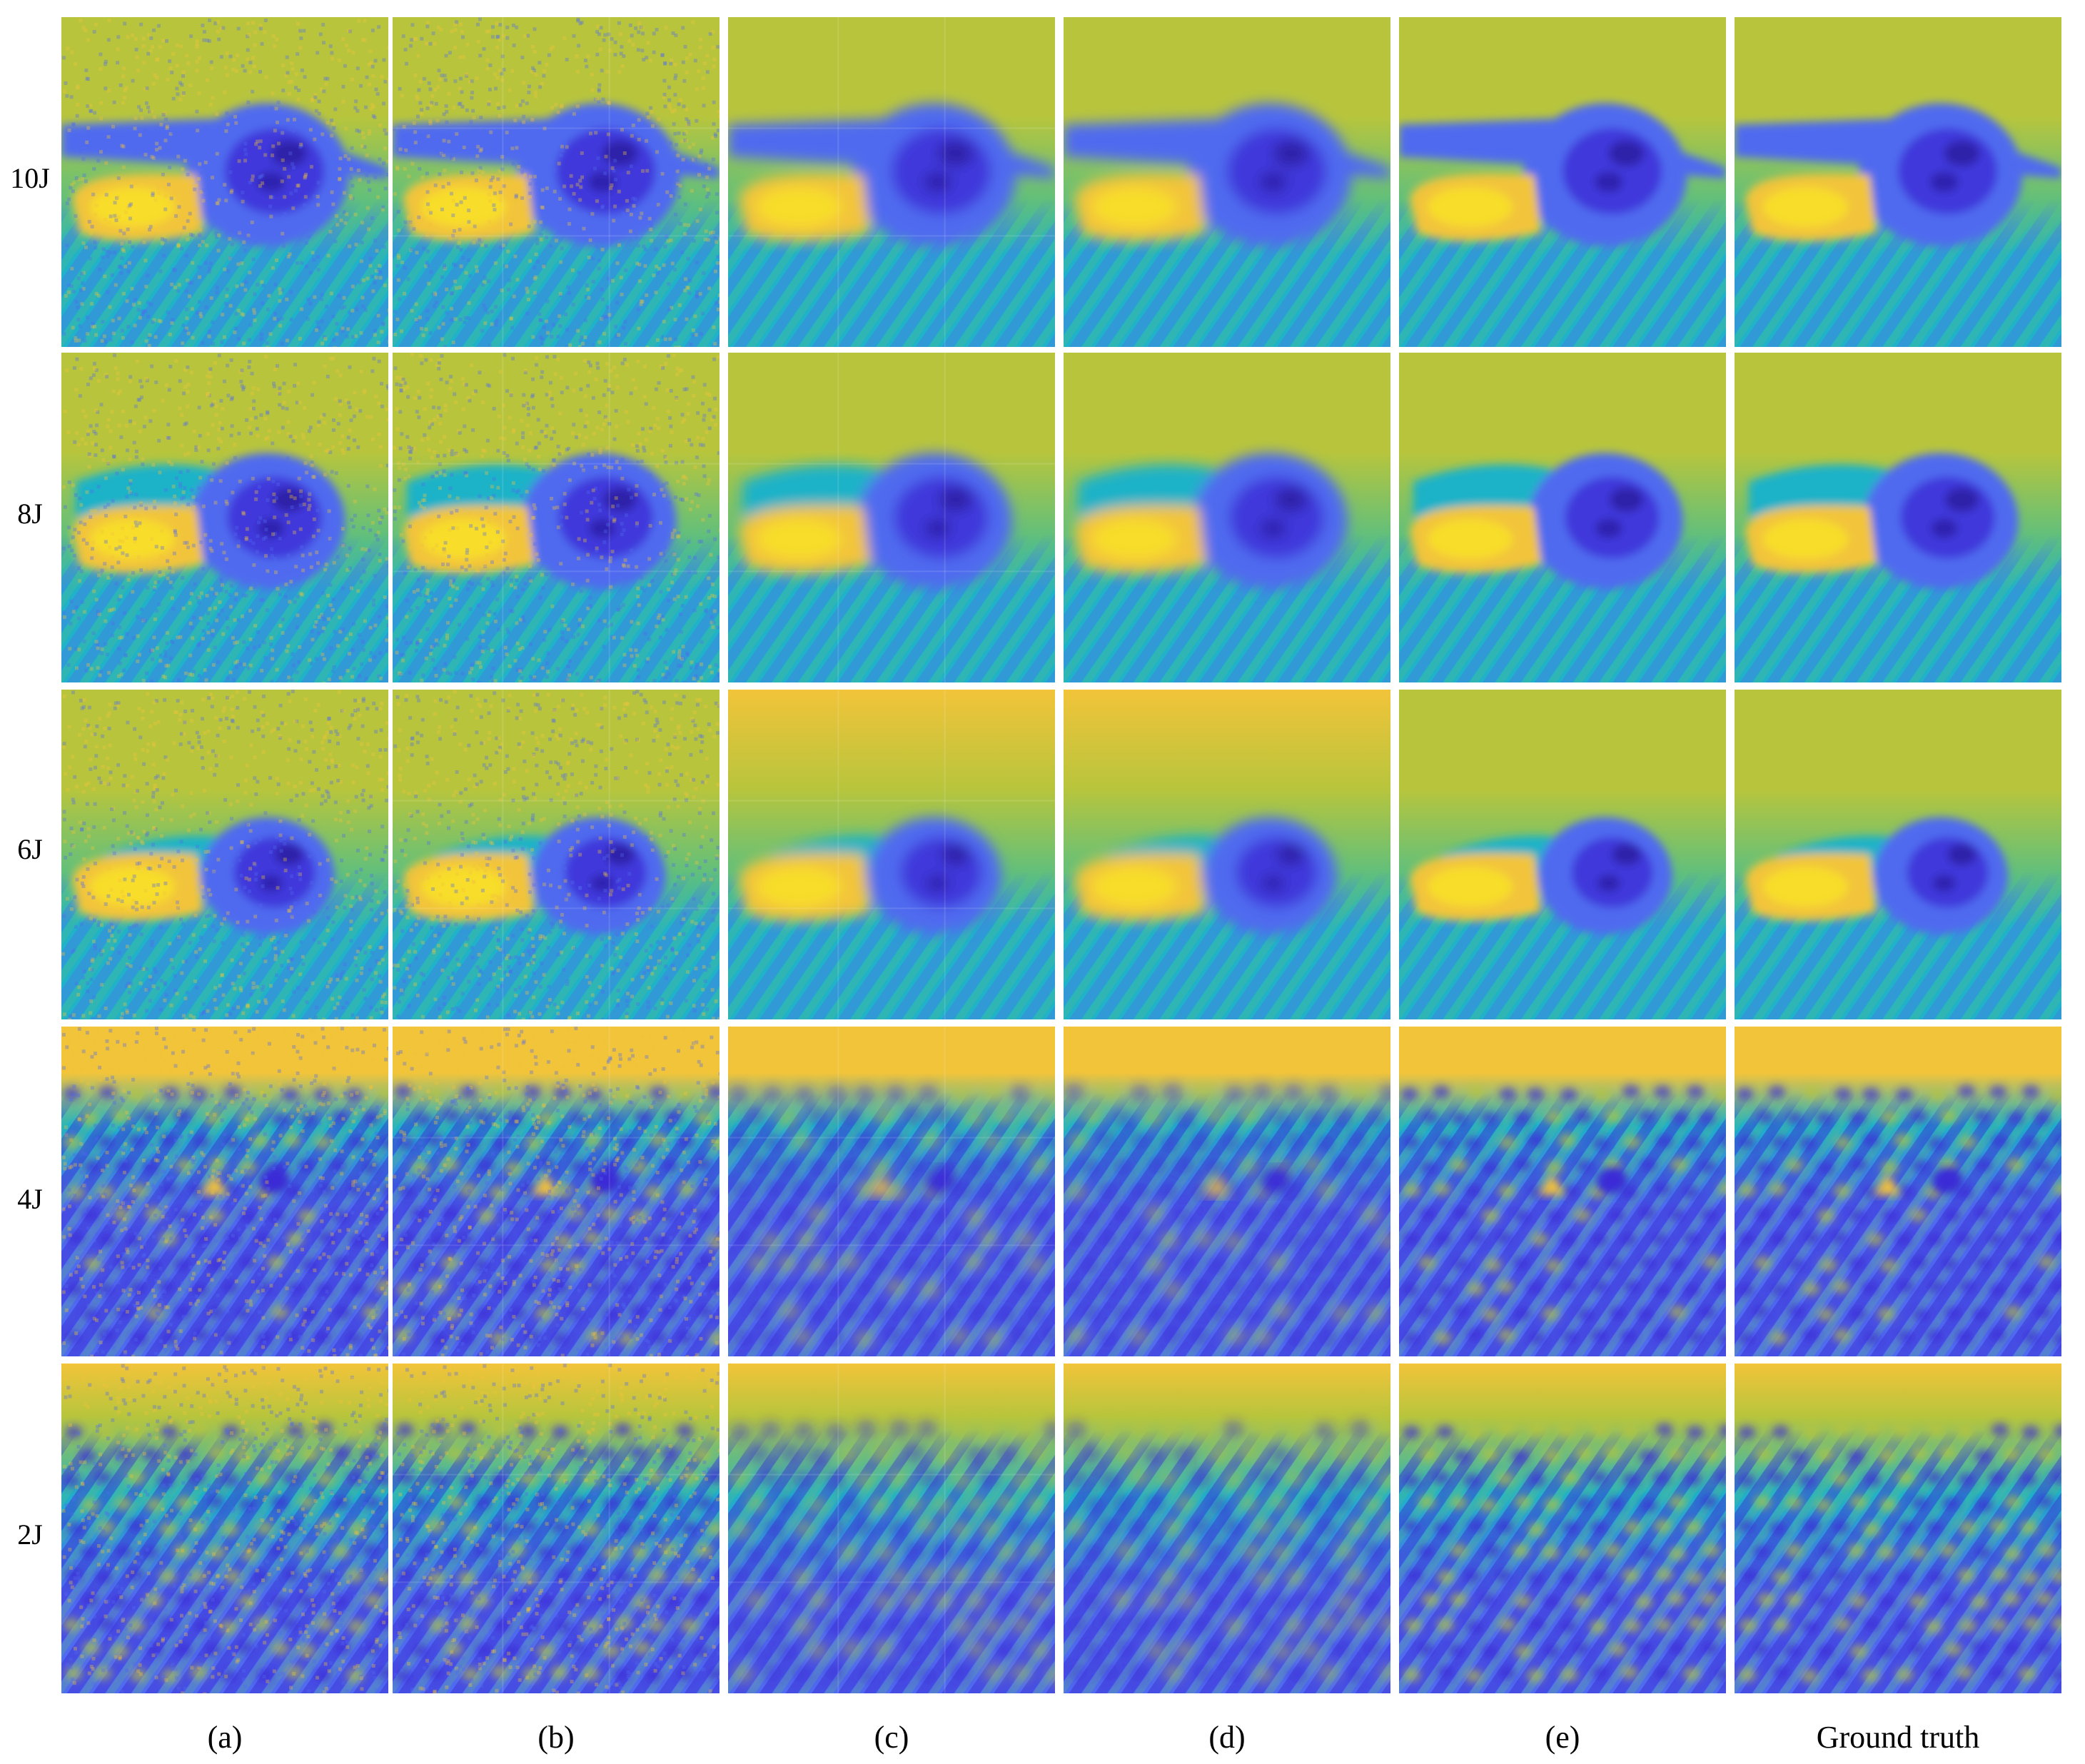  I want to click on column-label: Ground truth, so click(1898, 1737).